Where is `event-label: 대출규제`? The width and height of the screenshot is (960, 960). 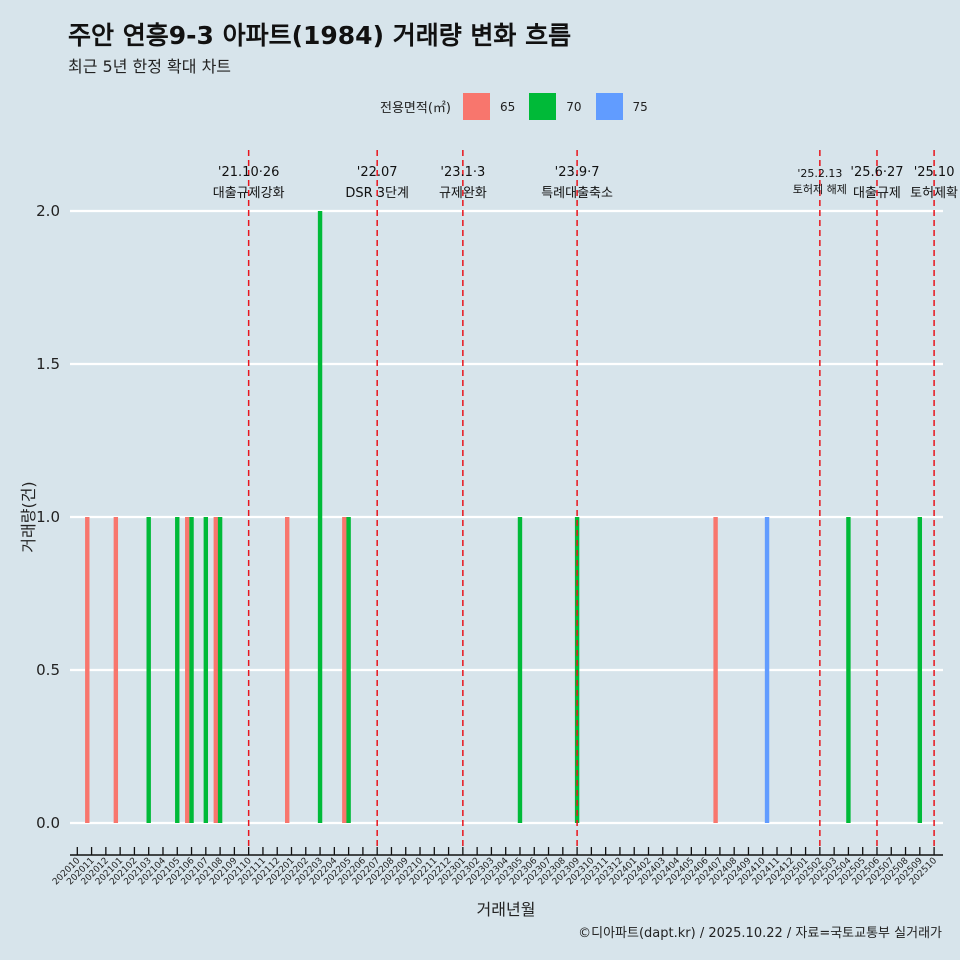
event-label: 대출규제 is located at coordinates (877, 193).